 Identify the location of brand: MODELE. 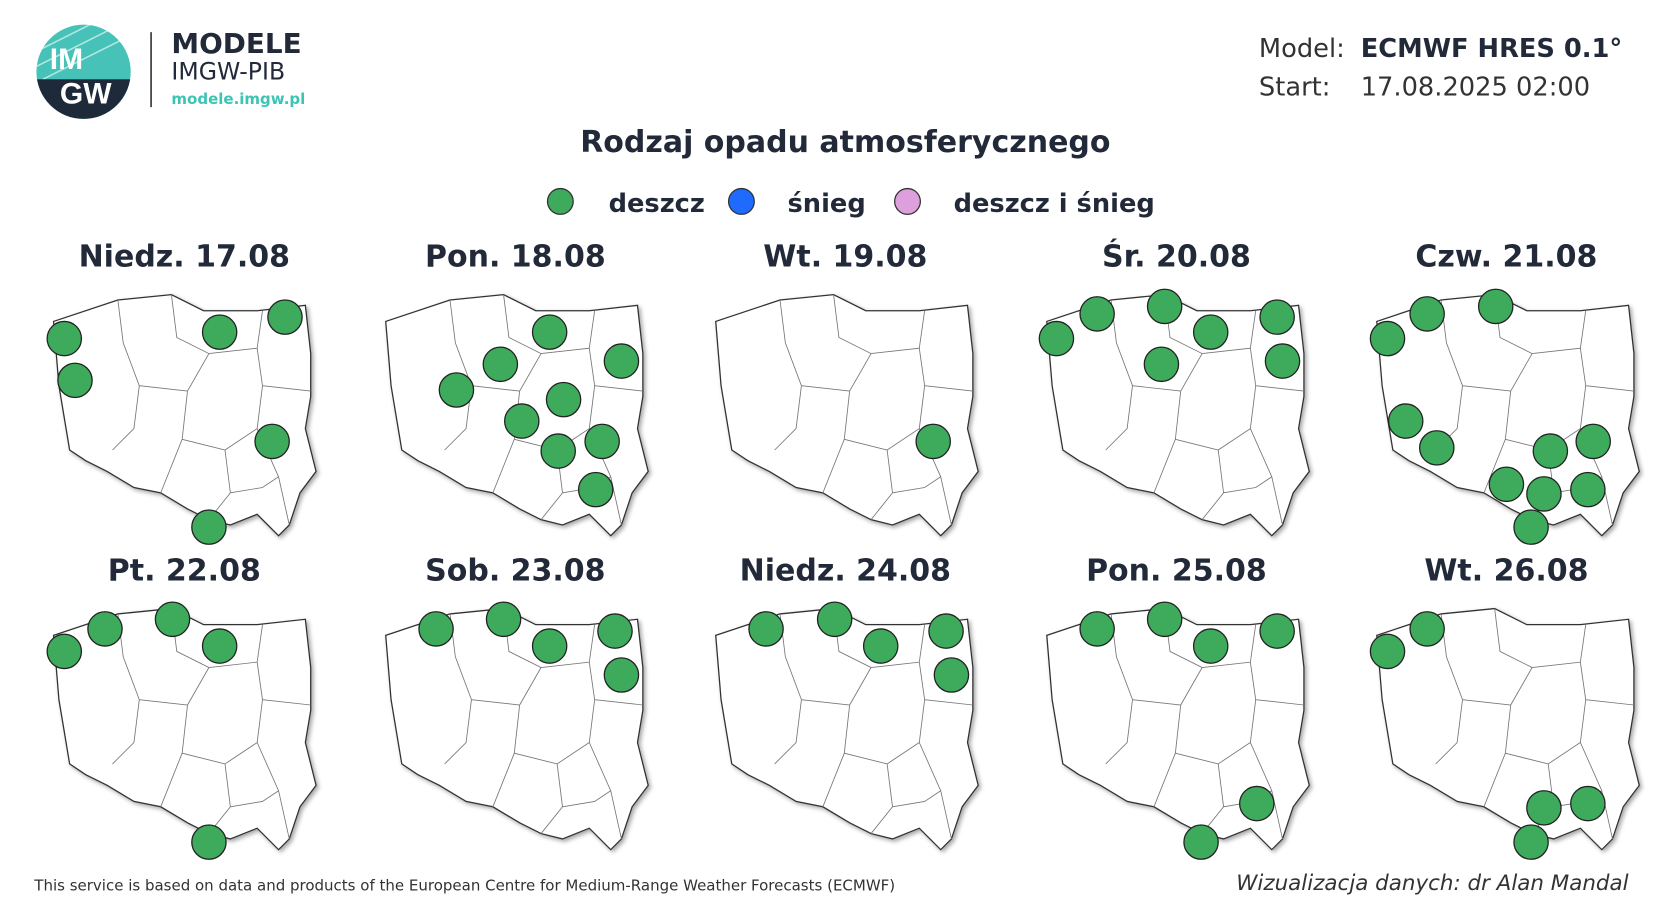
(236, 43).